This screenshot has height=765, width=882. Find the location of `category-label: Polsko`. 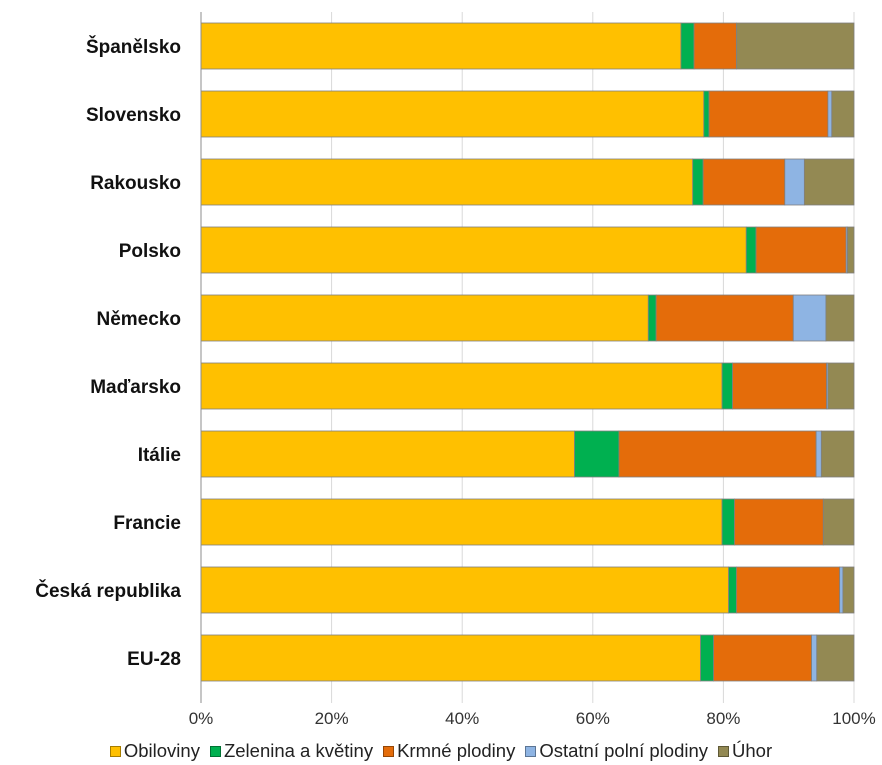

category-label: Polsko is located at coordinates (150, 251).